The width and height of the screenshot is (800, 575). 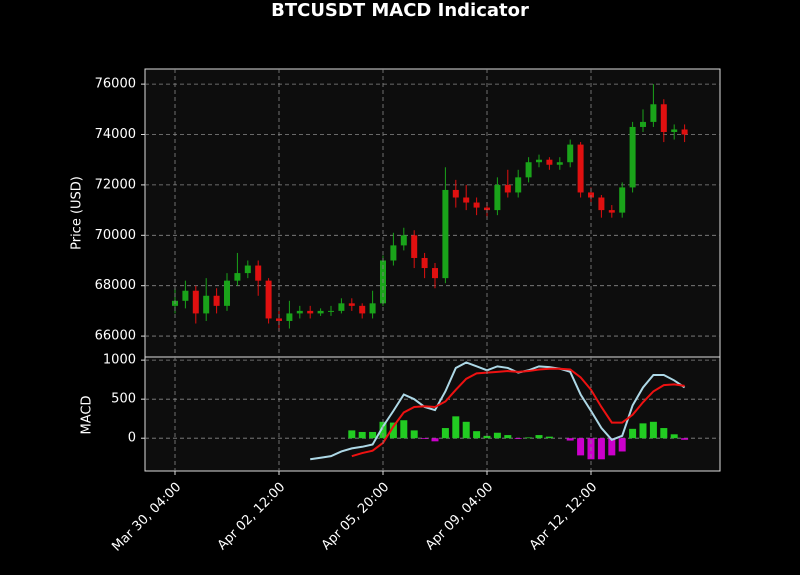 I want to click on y-tick-label: 70000, so click(x=115, y=235).